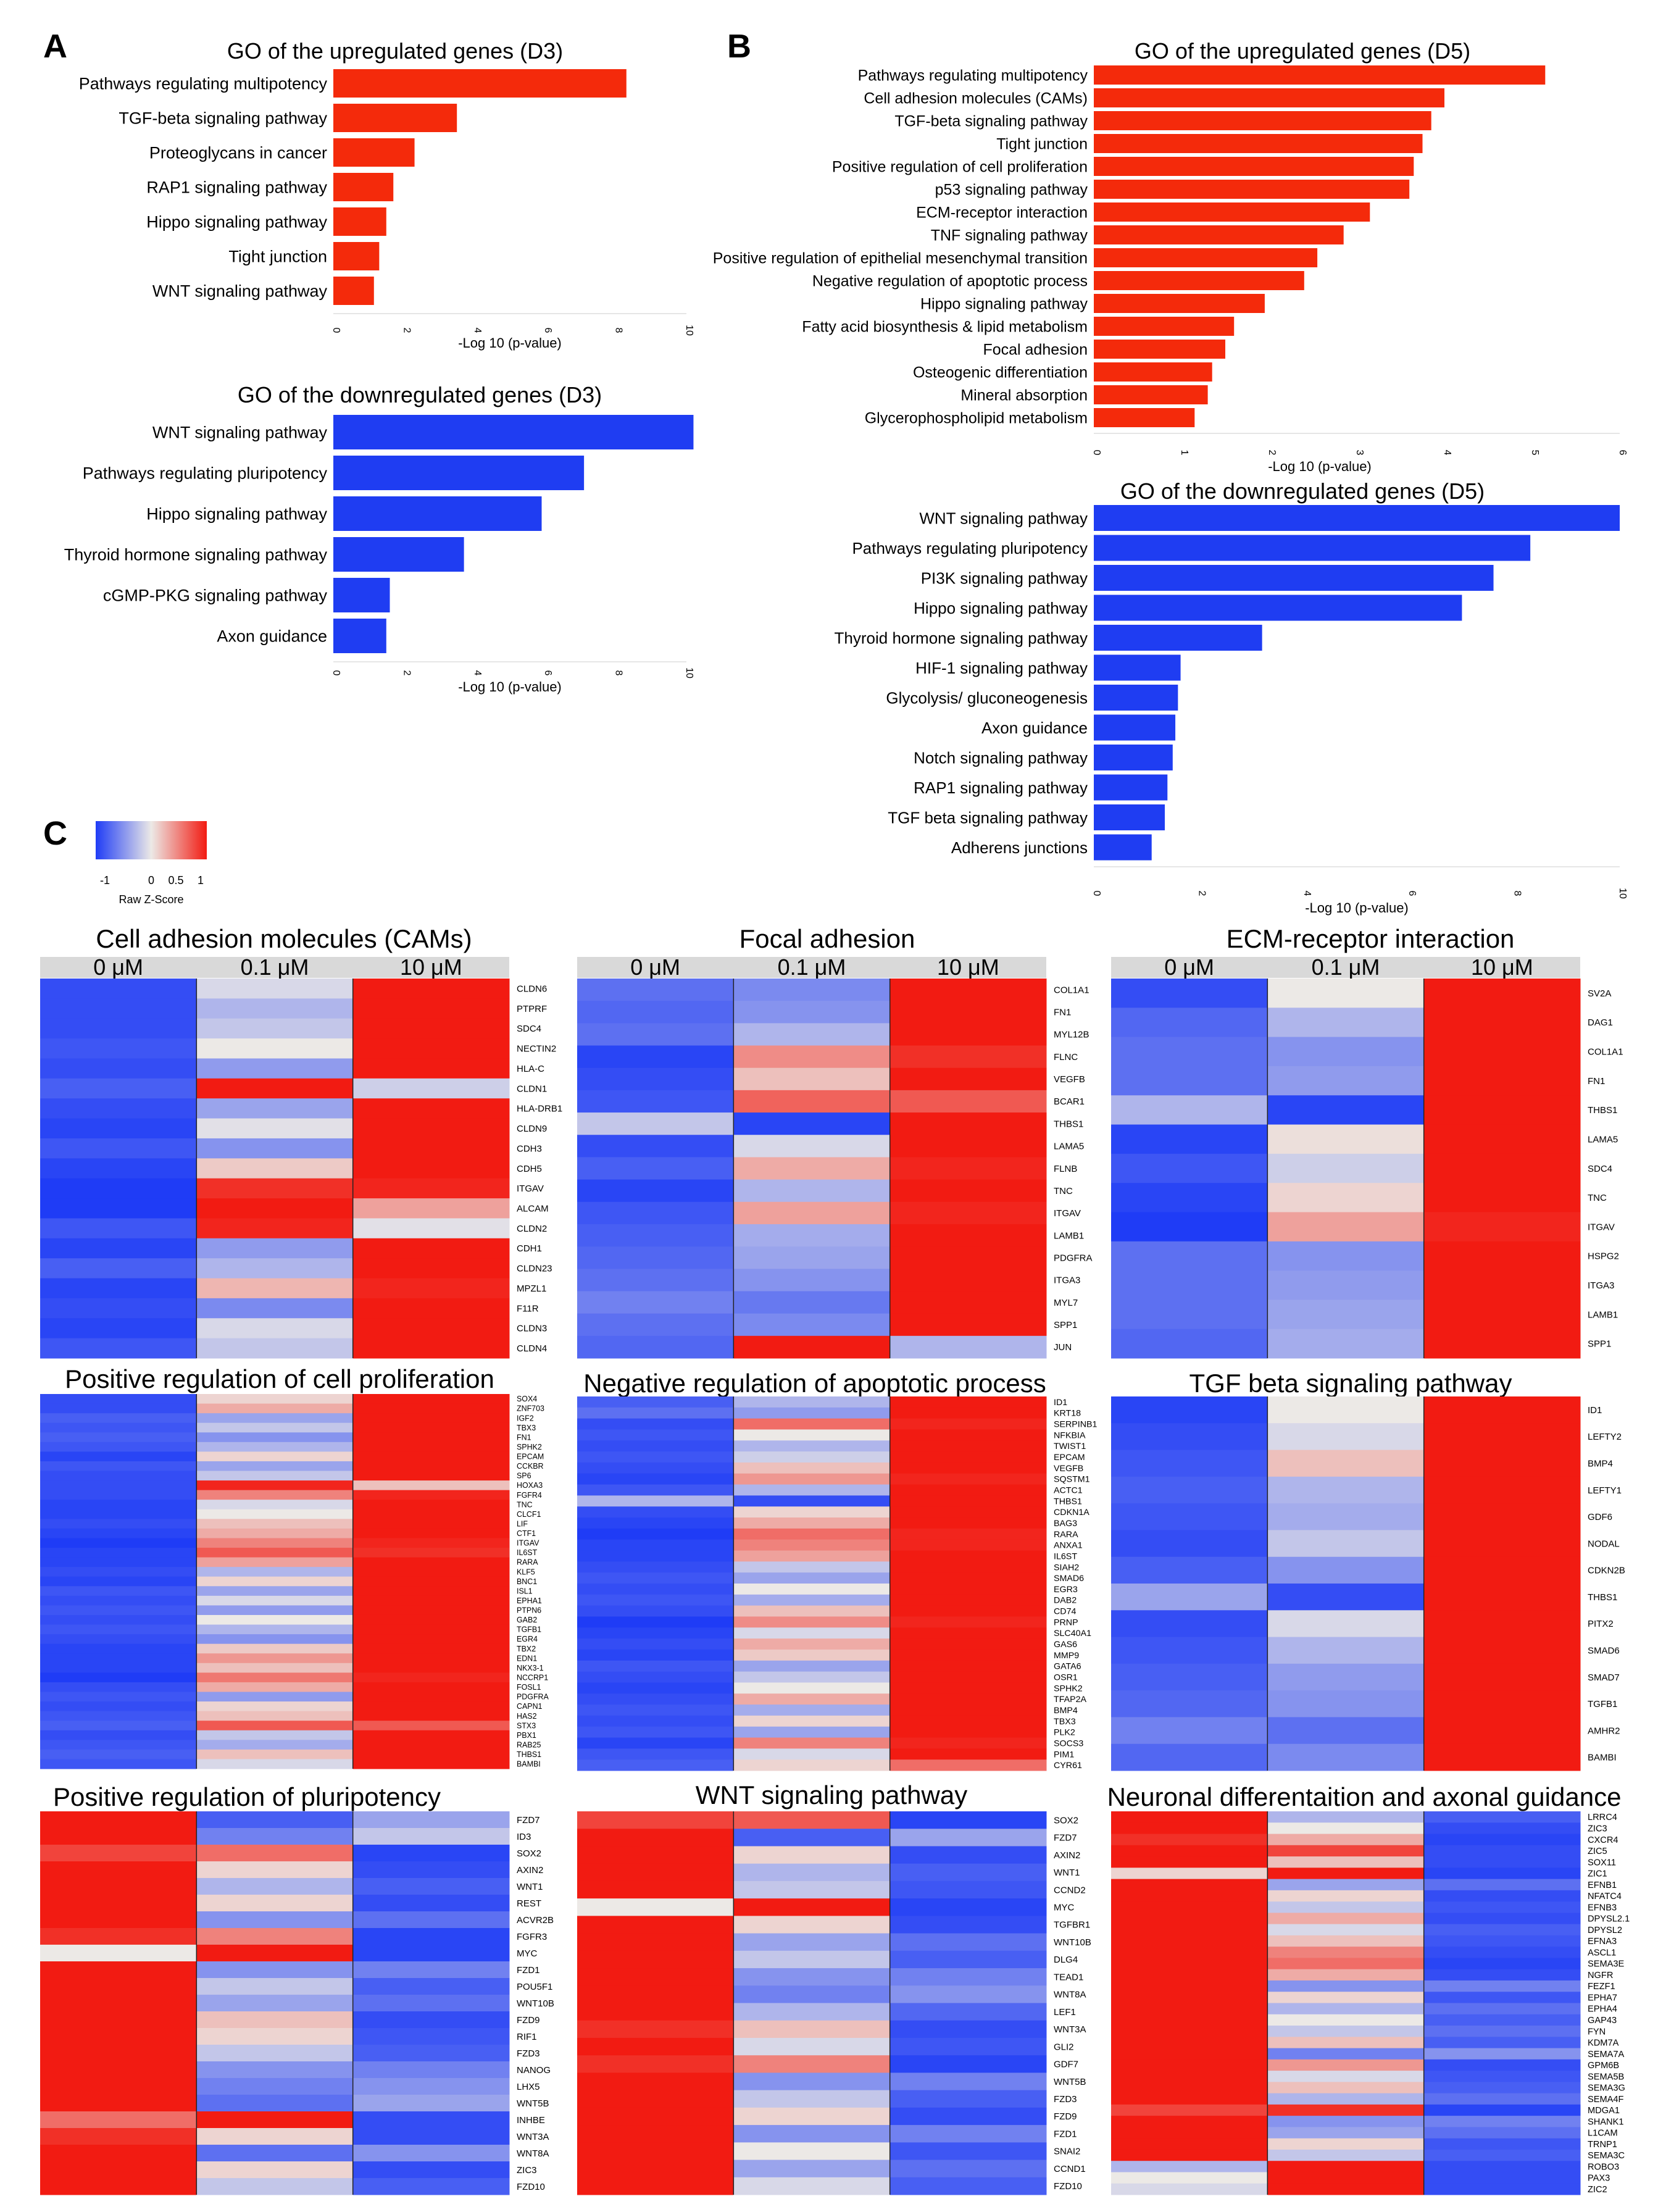 The image size is (1658, 2212). I want to click on gene-label: TGFBR1, so click(1072, 1925).